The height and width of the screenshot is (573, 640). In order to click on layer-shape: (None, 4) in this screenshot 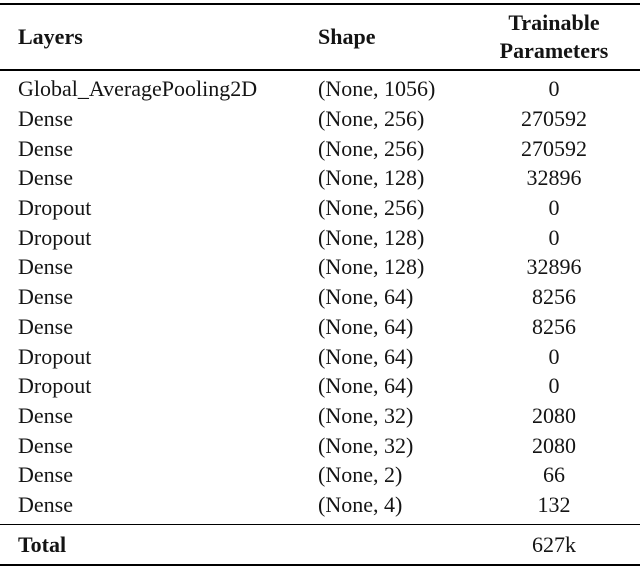, I will do `click(360, 504)`.